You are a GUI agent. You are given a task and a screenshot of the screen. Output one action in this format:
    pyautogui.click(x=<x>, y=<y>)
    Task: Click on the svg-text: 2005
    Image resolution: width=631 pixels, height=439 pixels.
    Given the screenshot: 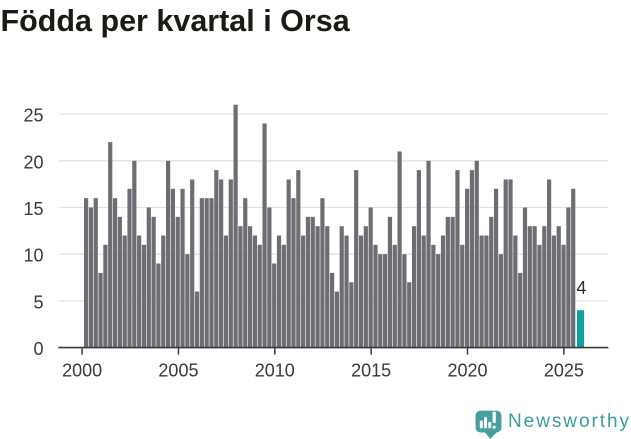 What is the action you would take?
    pyautogui.click(x=178, y=371)
    